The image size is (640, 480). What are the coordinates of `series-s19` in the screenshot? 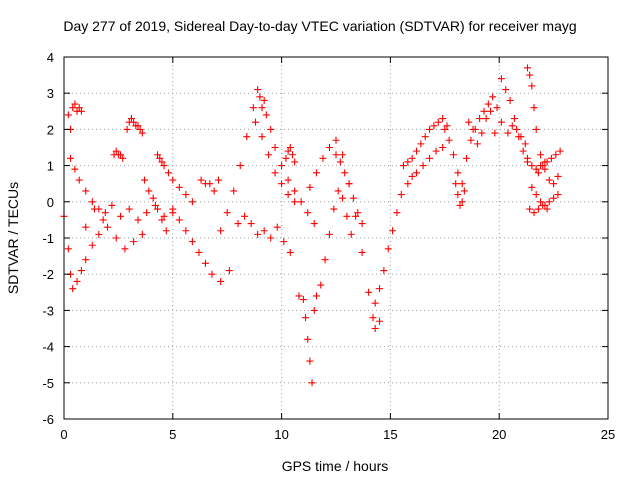 It's located at (388, 249).